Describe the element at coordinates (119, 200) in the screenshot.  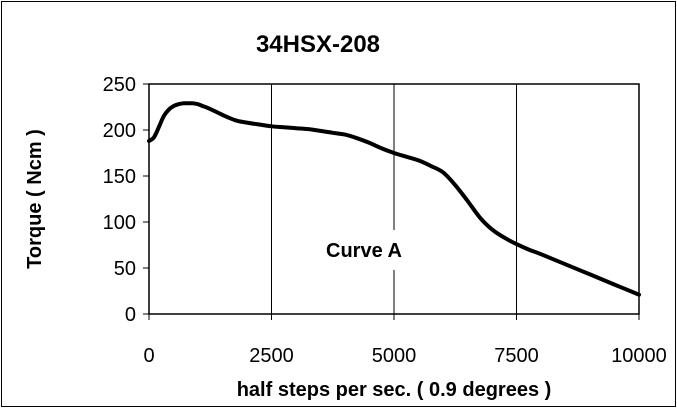
I see `y-tick-labels: 0 50 100 150 200 250` at that location.